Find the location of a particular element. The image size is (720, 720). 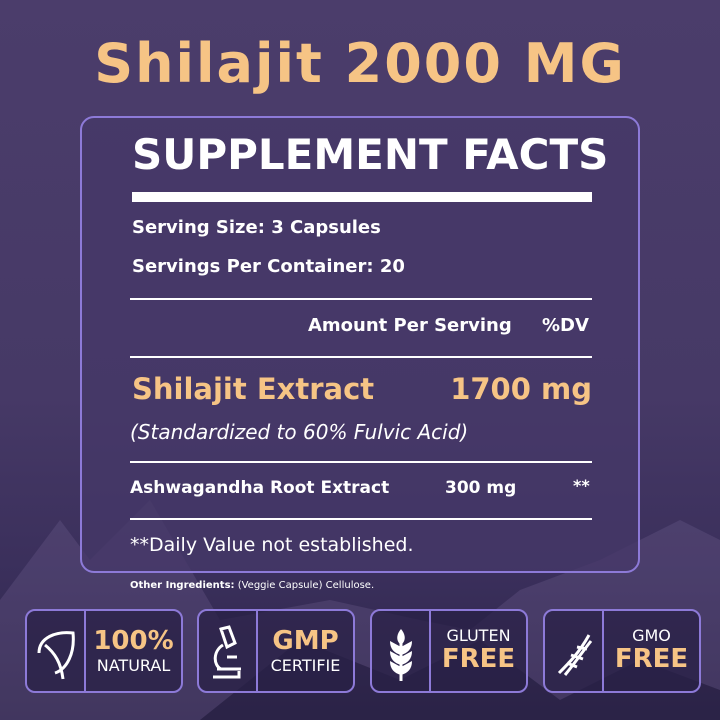

badge-bottom: NATURAL is located at coordinates (133, 665).